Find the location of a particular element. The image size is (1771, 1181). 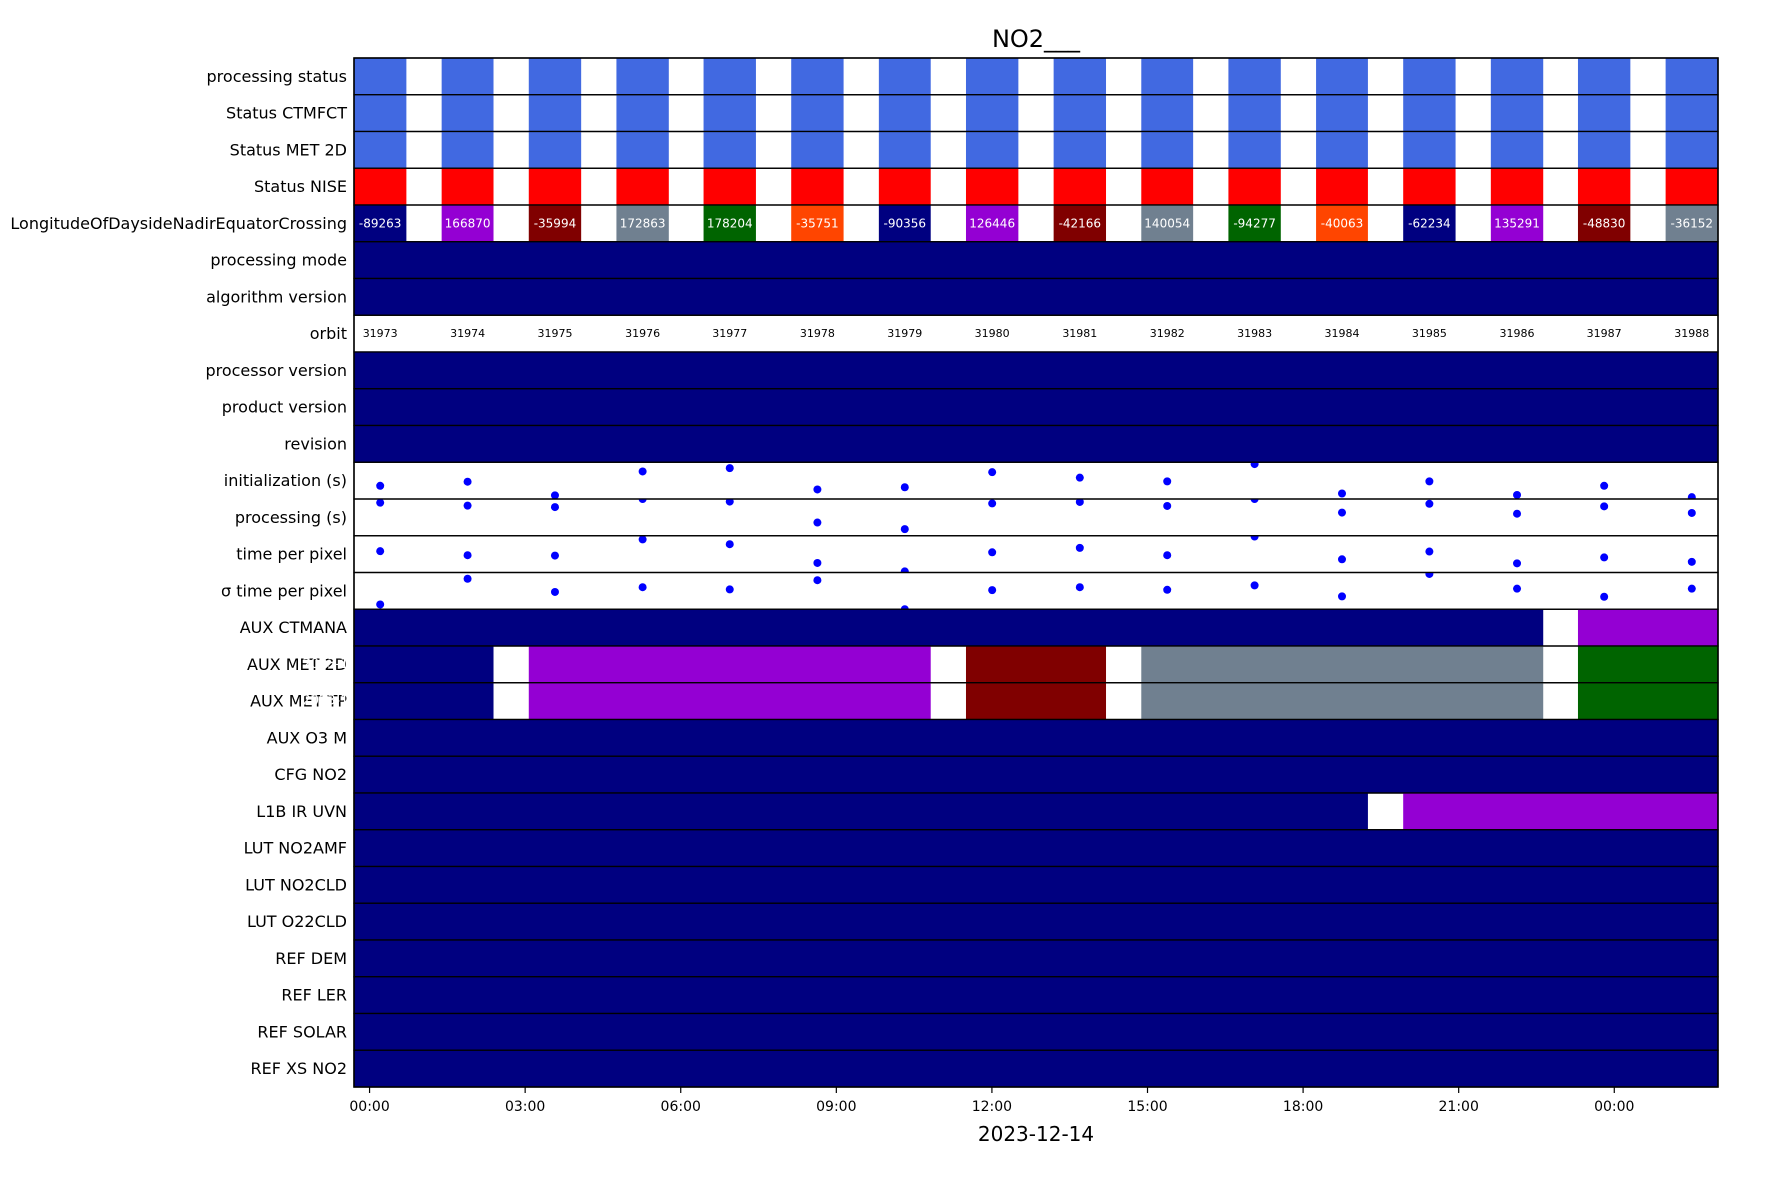

row-product-version: product version2.4.0 is located at coordinates (970, 407).